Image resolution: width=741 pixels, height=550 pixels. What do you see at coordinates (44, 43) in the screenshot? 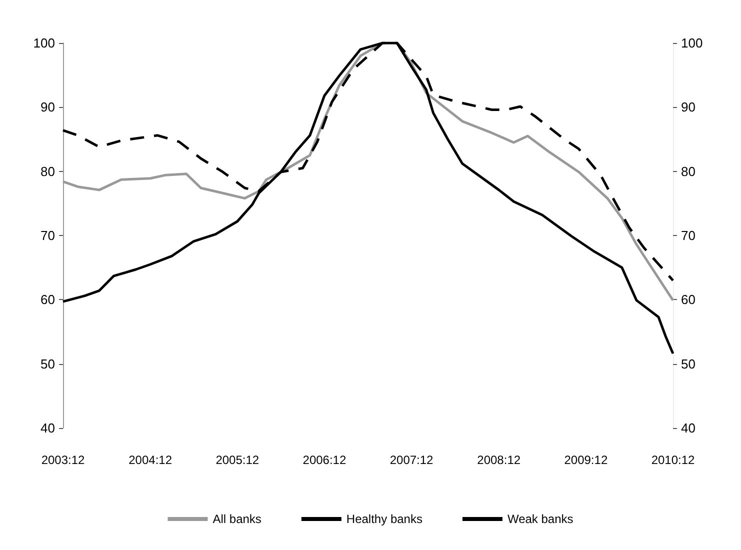
I see `y-tick-label: 100` at bounding box center [44, 43].